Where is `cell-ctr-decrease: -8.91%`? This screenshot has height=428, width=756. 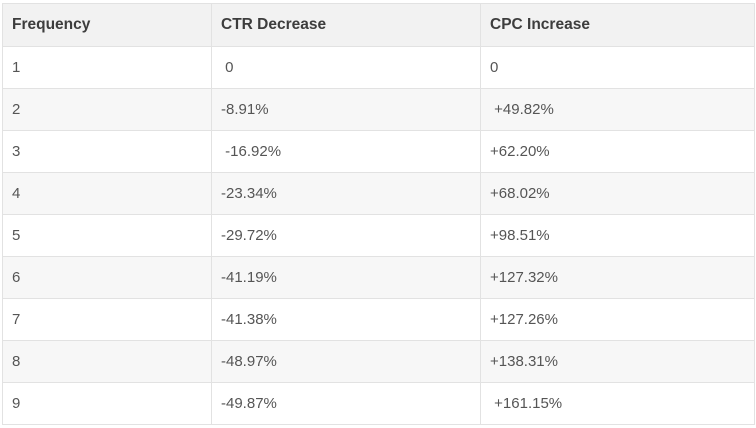 cell-ctr-decrease: -8.91% is located at coordinates (346, 109).